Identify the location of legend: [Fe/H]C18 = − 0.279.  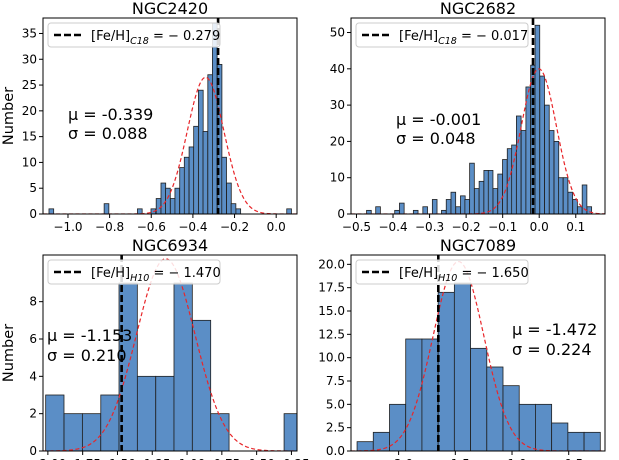
(134, 35).